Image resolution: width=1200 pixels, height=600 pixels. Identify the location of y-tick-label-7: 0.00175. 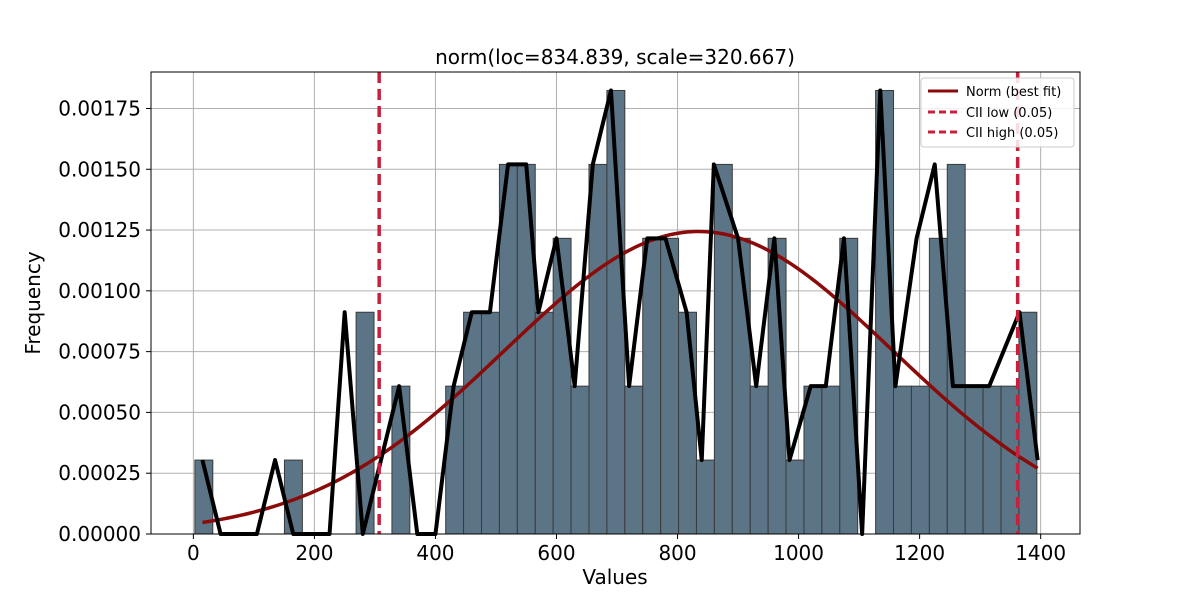
(99, 108).